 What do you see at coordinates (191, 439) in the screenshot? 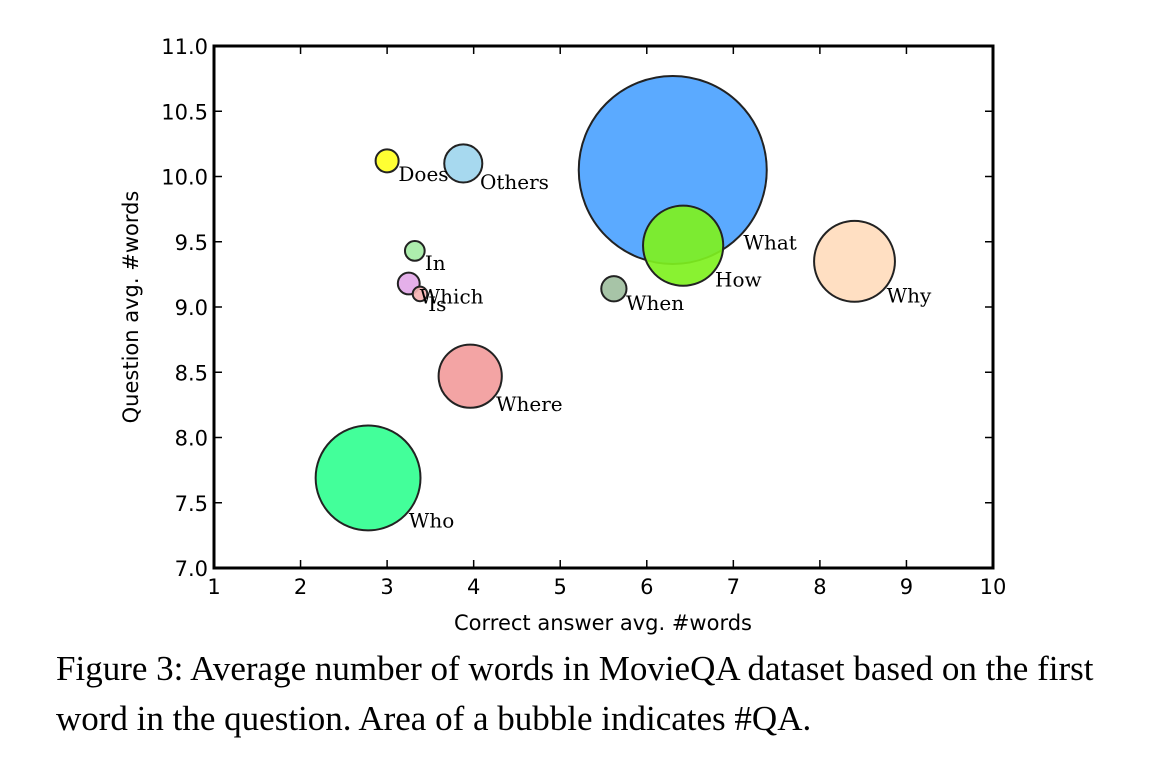
I see `y-tick-label: 8.0` at bounding box center [191, 439].